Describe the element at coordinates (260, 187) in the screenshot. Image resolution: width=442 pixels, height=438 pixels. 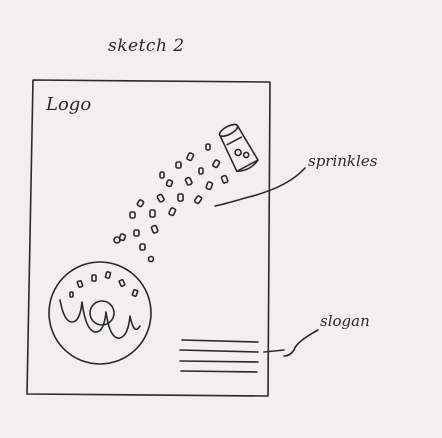
I see `sprinkles-callout-line` at that location.